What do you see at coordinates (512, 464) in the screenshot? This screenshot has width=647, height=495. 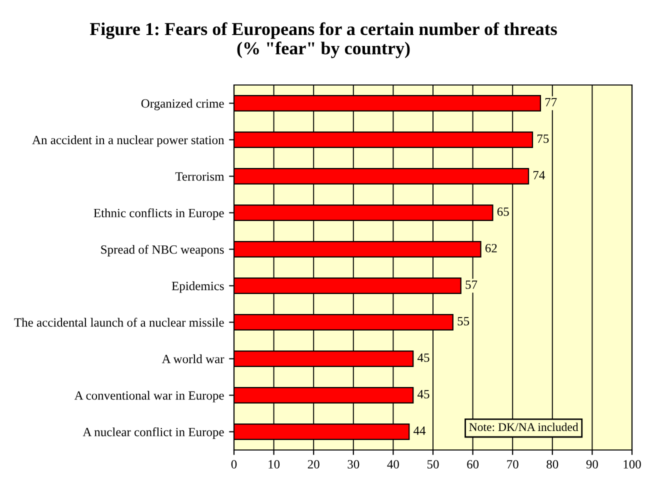 I see `x-tick-label: 70` at bounding box center [512, 464].